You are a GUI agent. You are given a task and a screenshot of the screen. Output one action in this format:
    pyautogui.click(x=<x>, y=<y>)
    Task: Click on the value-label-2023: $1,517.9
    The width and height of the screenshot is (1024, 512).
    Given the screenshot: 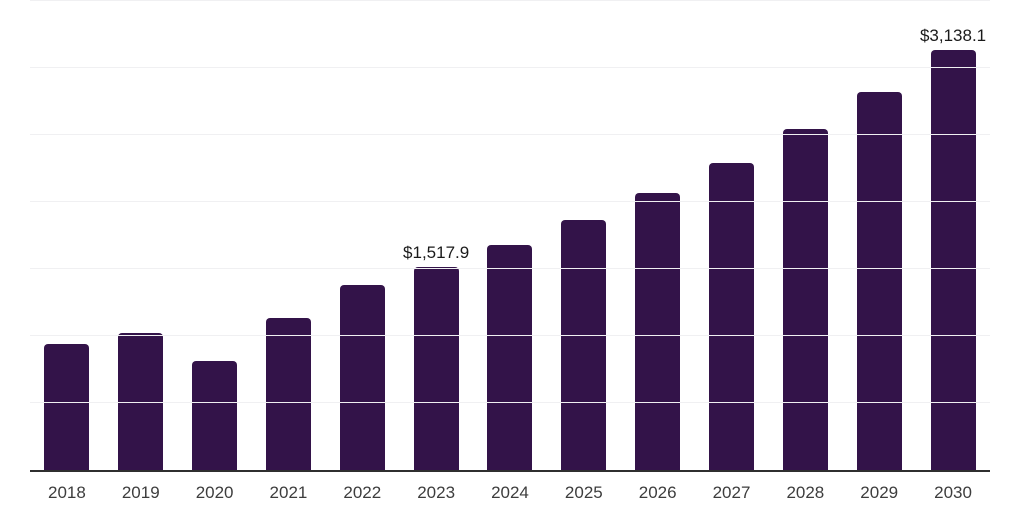 What is the action you would take?
    pyautogui.click(x=436, y=252)
    